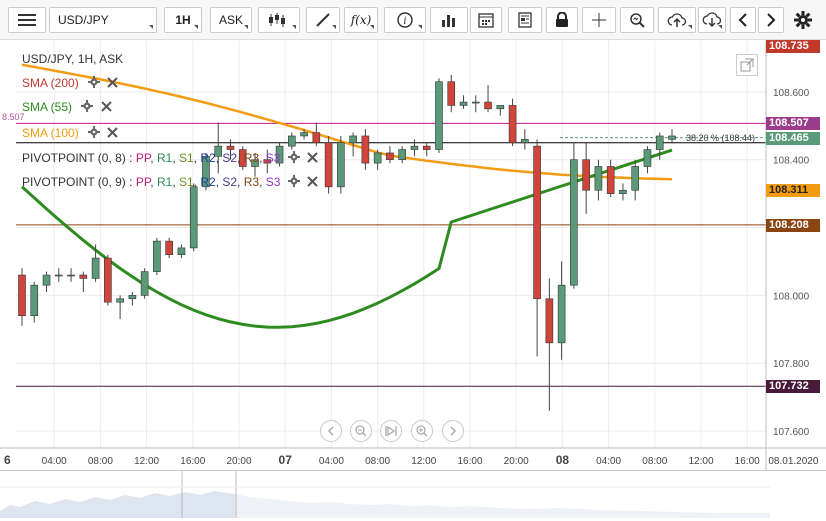  Describe the element at coordinates (793, 190) in the screenshot. I see `price-tag: 108.311` at that location.